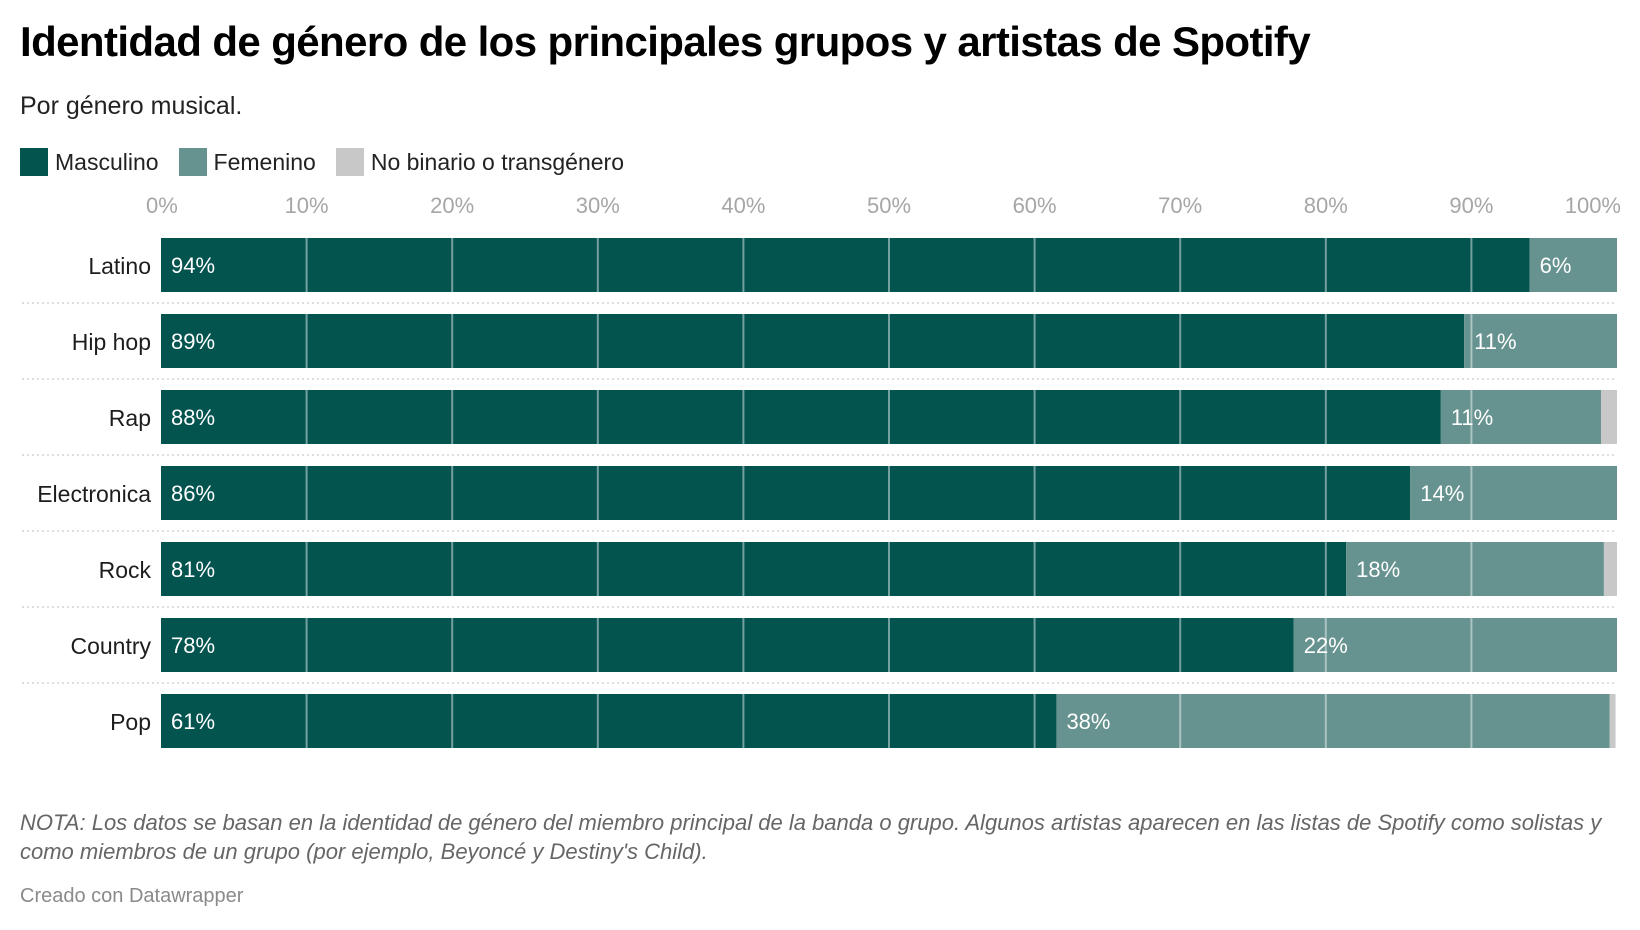 The height and width of the screenshot is (930, 1640). Describe the element at coordinates (119, 266) in the screenshot. I see `row-label-latino: Latino` at that location.